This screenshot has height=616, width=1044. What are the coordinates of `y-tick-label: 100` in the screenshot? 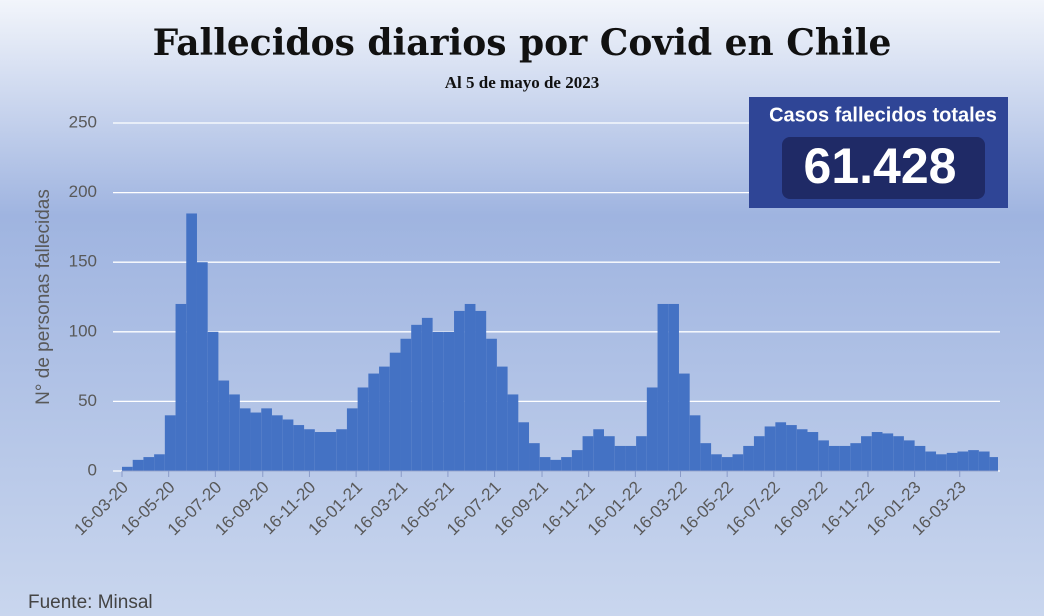 It's located at (83, 330).